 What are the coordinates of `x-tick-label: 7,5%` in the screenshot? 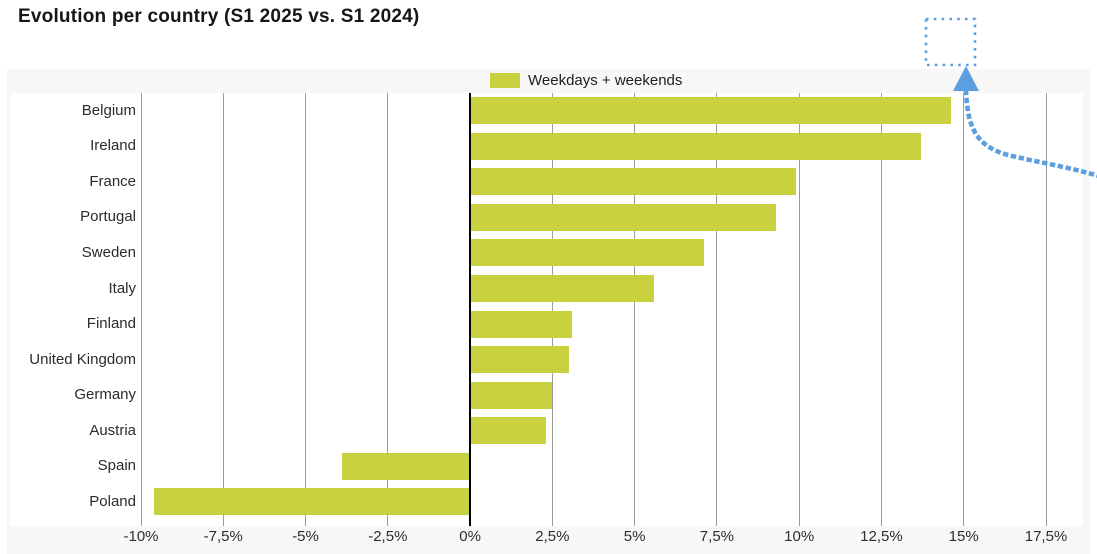 It's located at (717, 536).